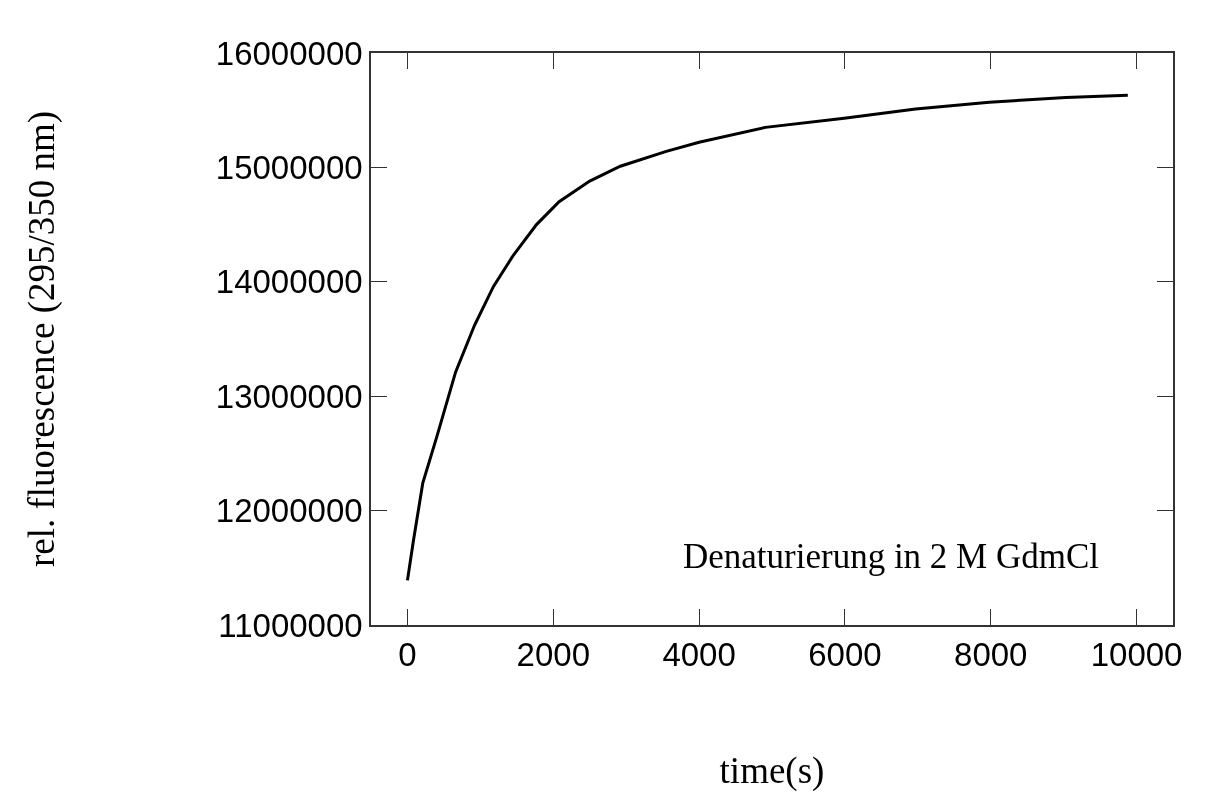 Image resolution: width=1214 pixels, height=799 pixels. I want to click on y-tick-label: 12000000, so click(289, 511).